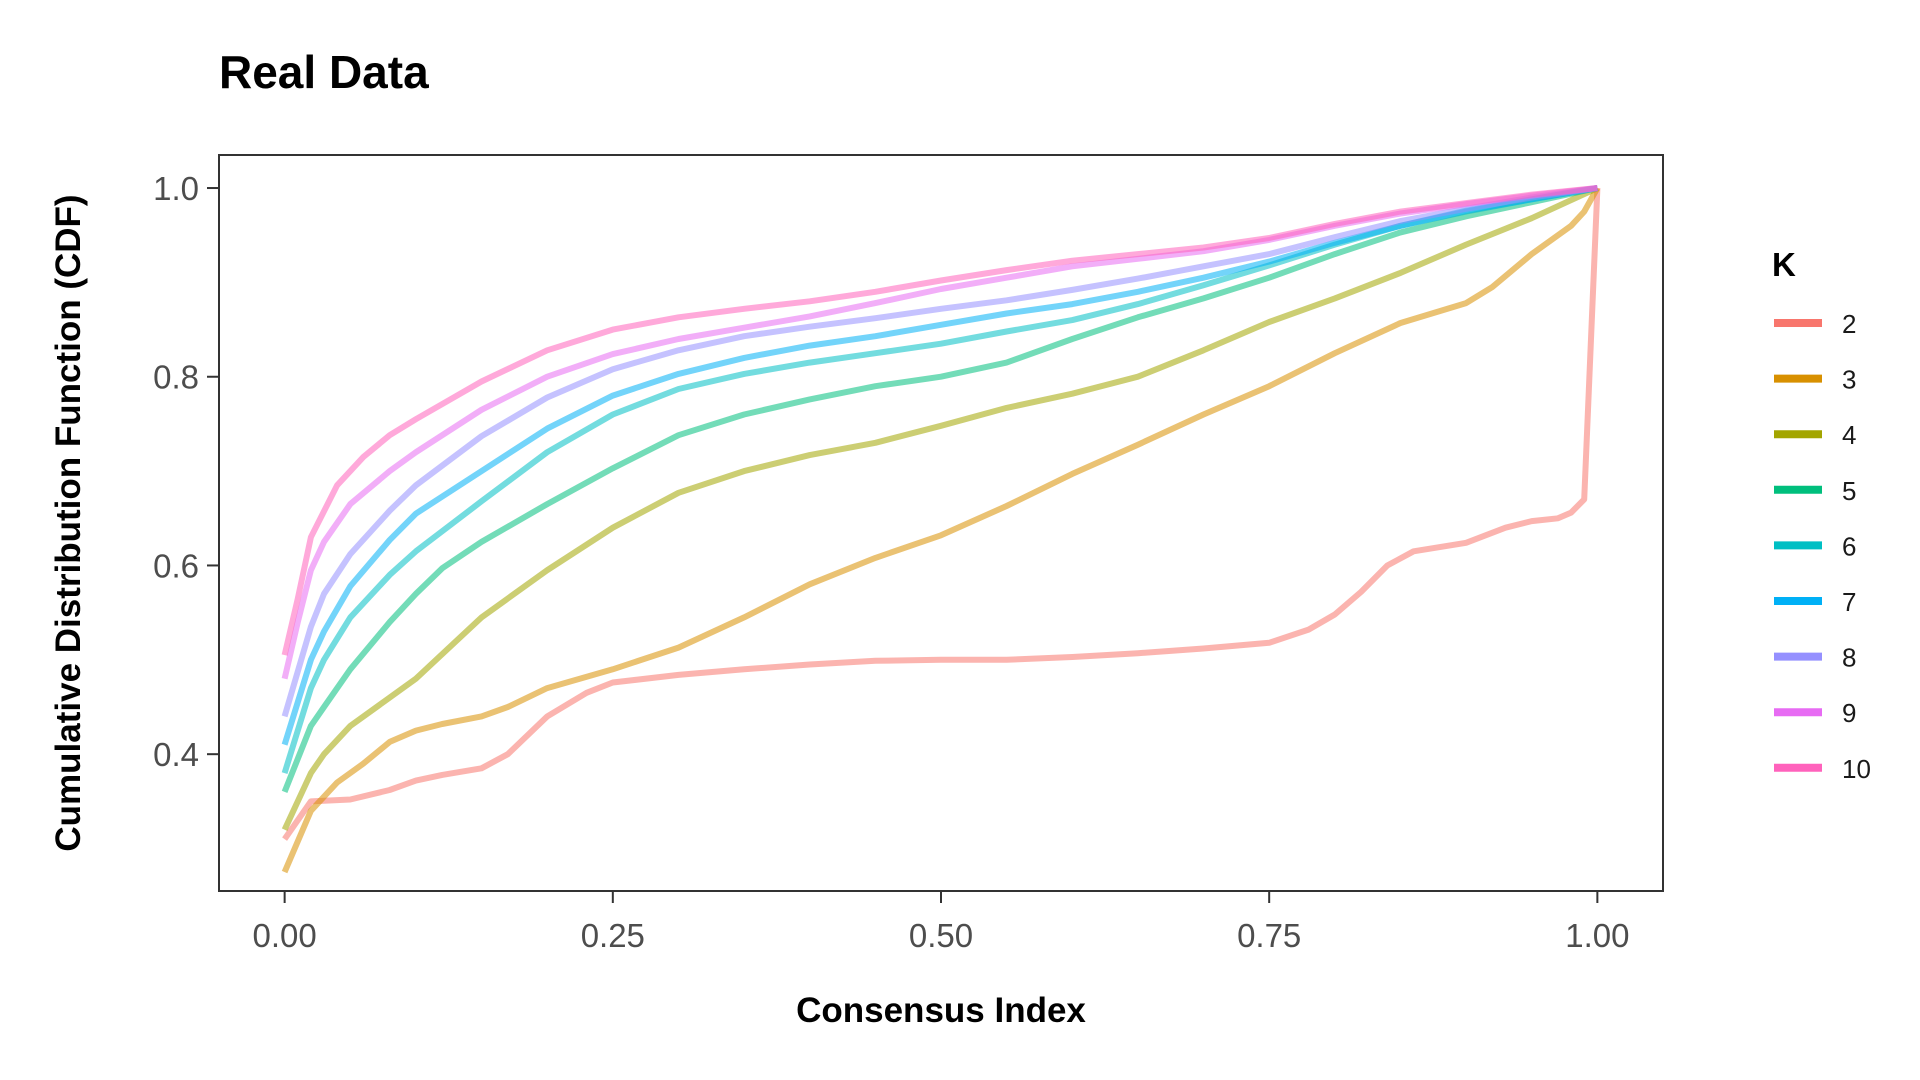 The width and height of the screenshot is (1920, 1080). I want to click on y-tick-label: 1.0, so click(176, 188).